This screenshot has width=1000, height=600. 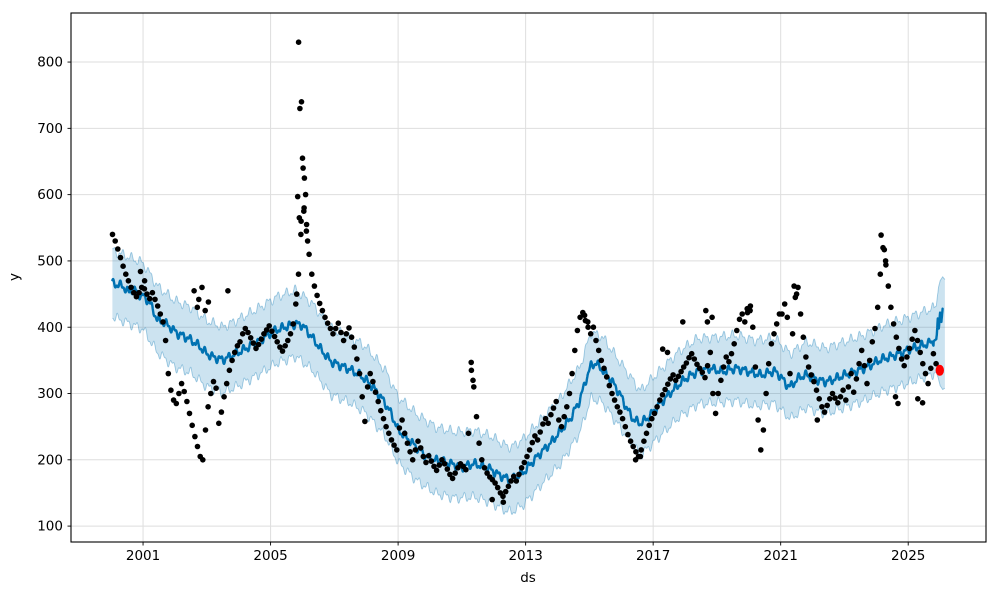 I want to click on y-tick-label: 400, so click(x=50, y=328).